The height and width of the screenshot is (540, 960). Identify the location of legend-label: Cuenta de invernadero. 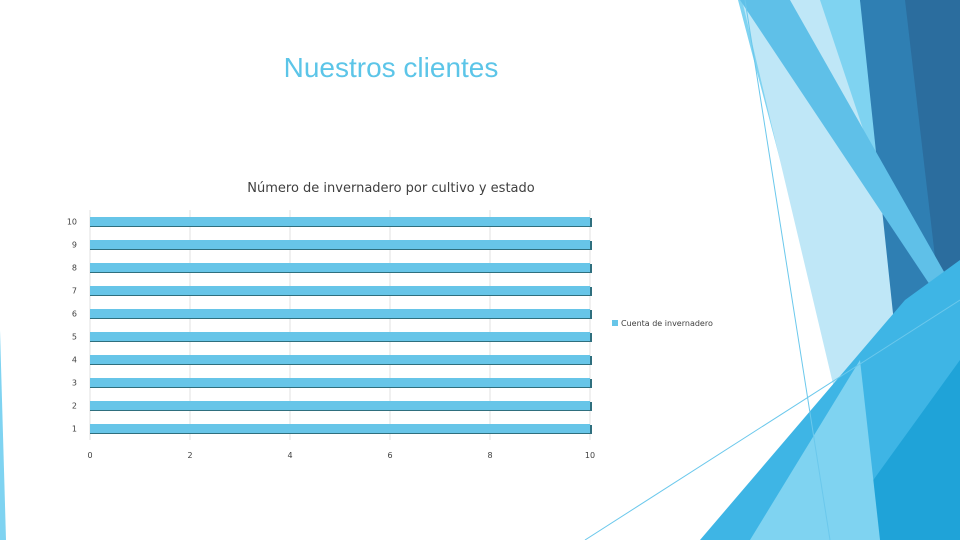
(667, 323).